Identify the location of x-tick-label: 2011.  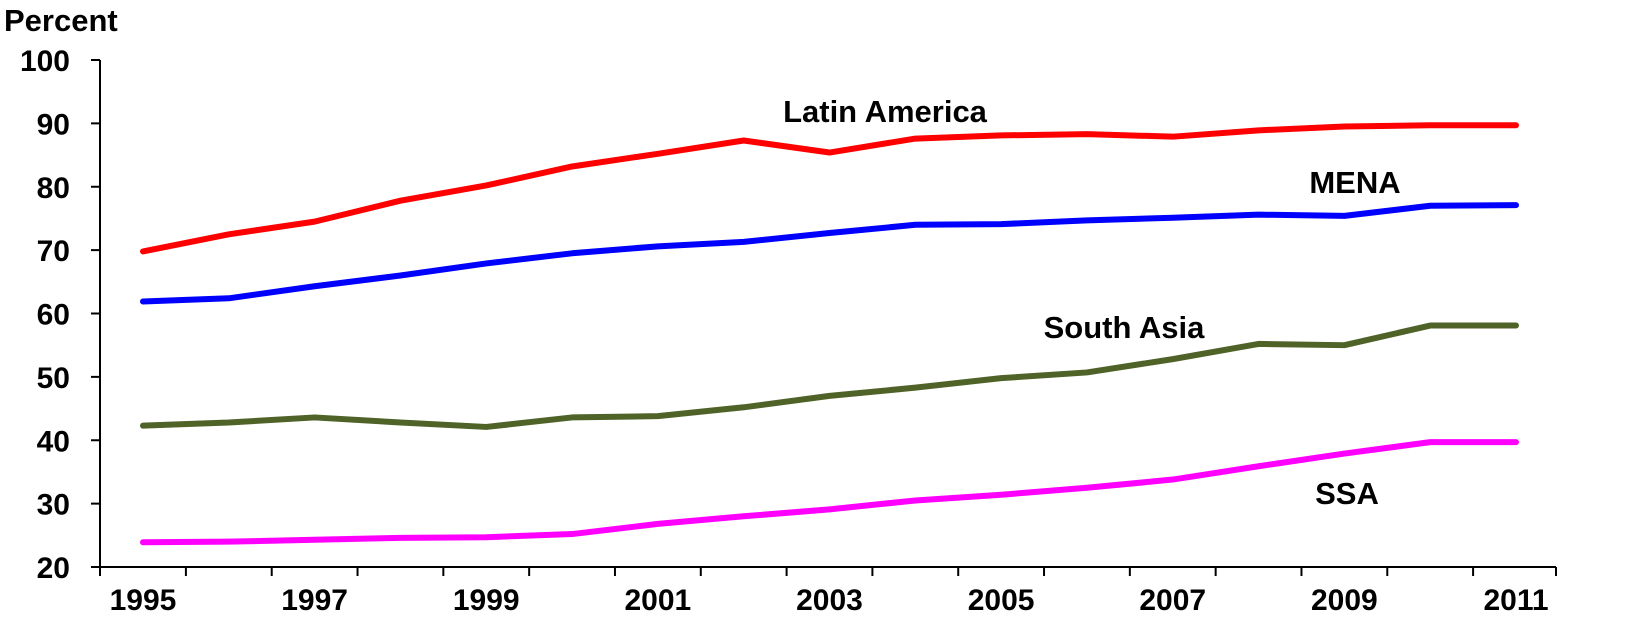
(1515, 600).